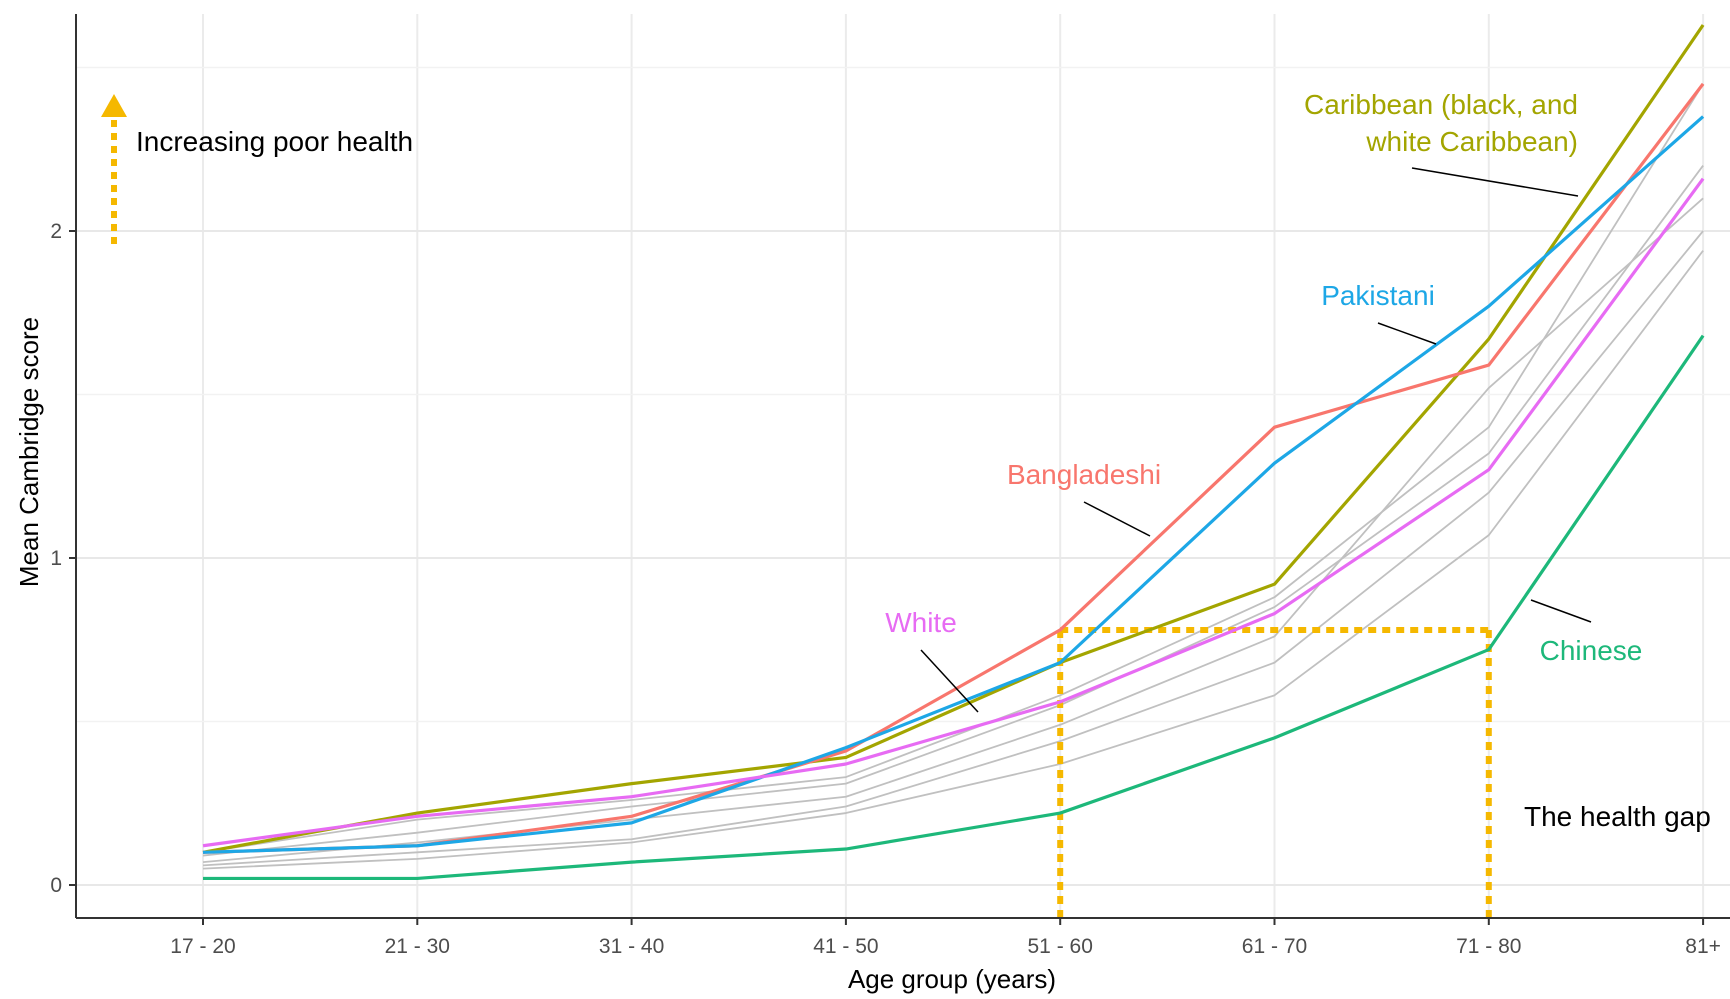  Describe the element at coordinates (921, 622) in the screenshot. I see `white-label: White` at that location.